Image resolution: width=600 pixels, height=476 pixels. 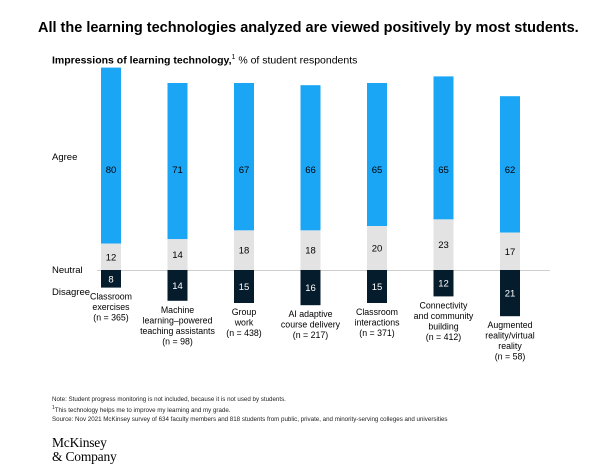 I want to click on logo-line-2: & Company, so click(x=84, y=456).